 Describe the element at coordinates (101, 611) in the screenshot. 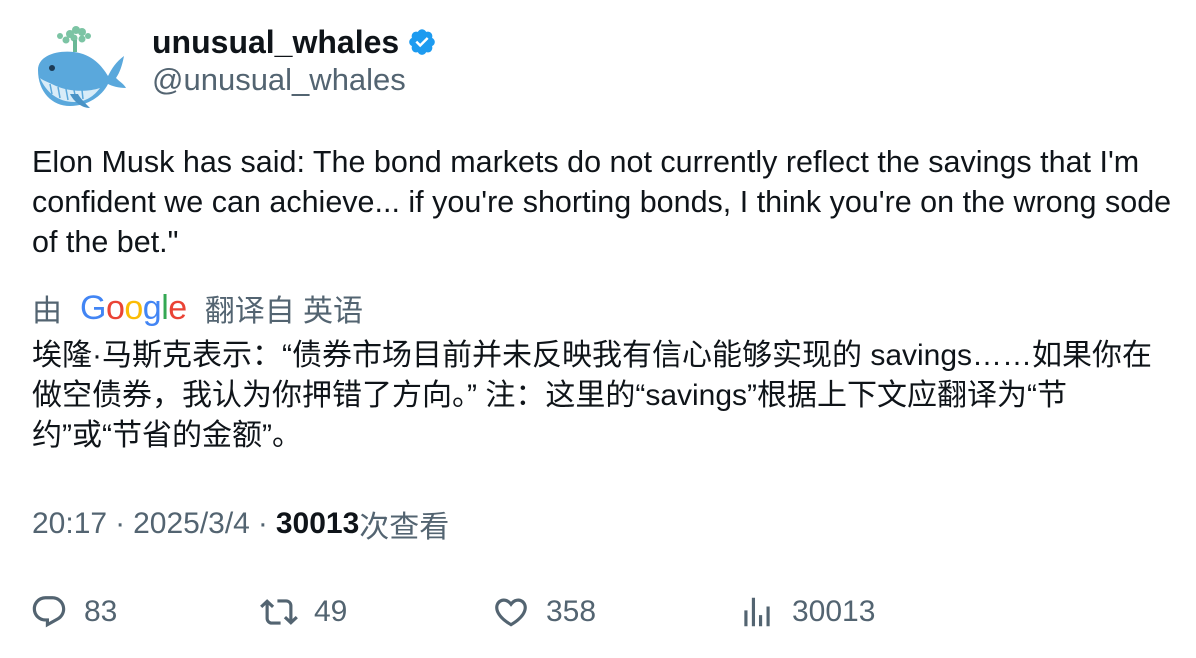

I see `reply-count: 83` at that location.